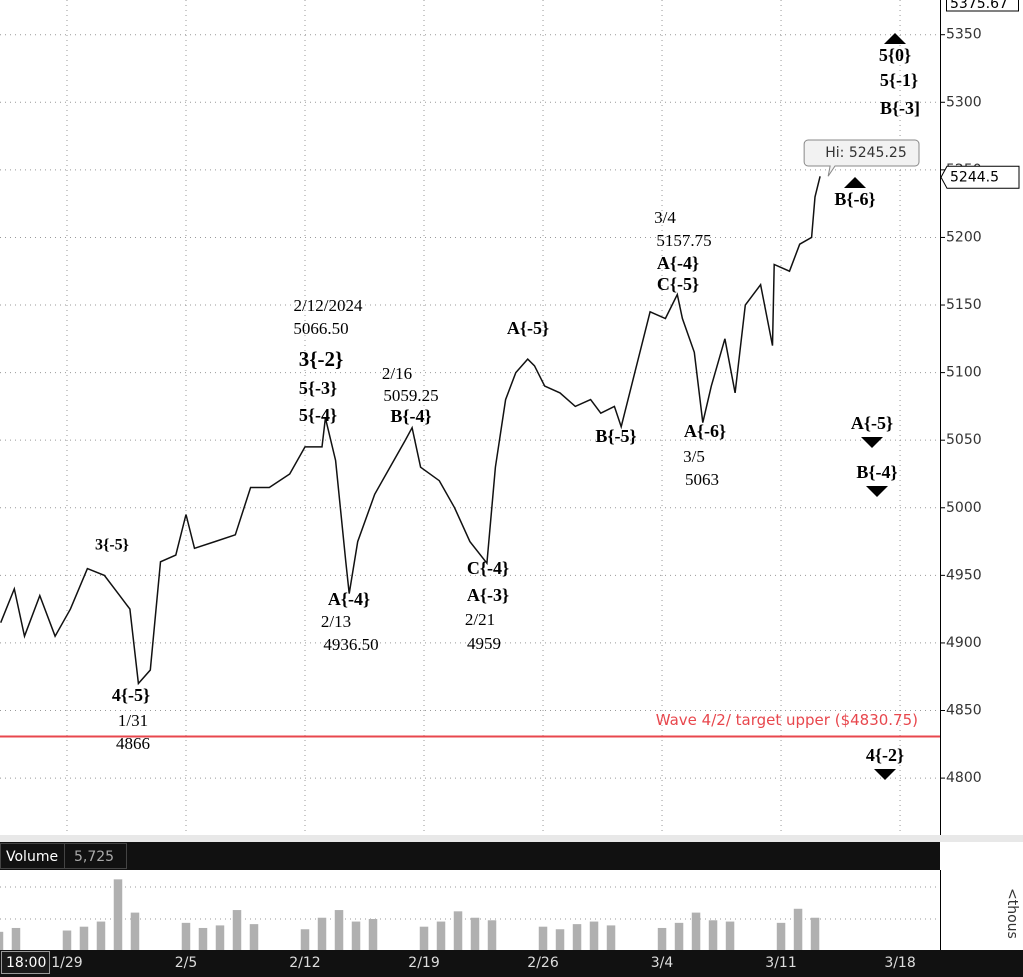 Image resolution: width=1023 pixels, height=977 pixels. I want to click on x-tick-label: 3/4, so click(662, 963).